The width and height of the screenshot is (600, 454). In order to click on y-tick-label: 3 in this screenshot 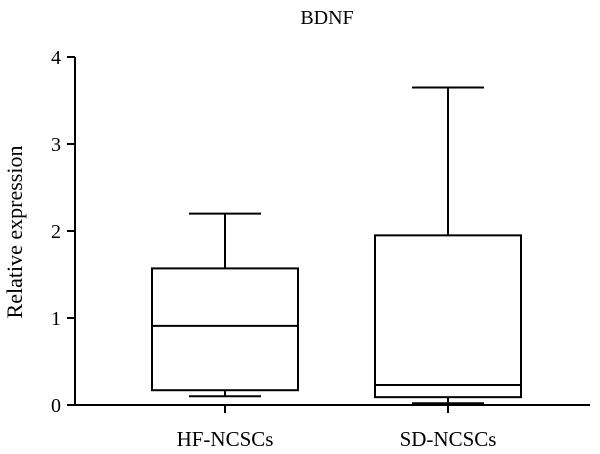, I will do `click(56, 145)`.